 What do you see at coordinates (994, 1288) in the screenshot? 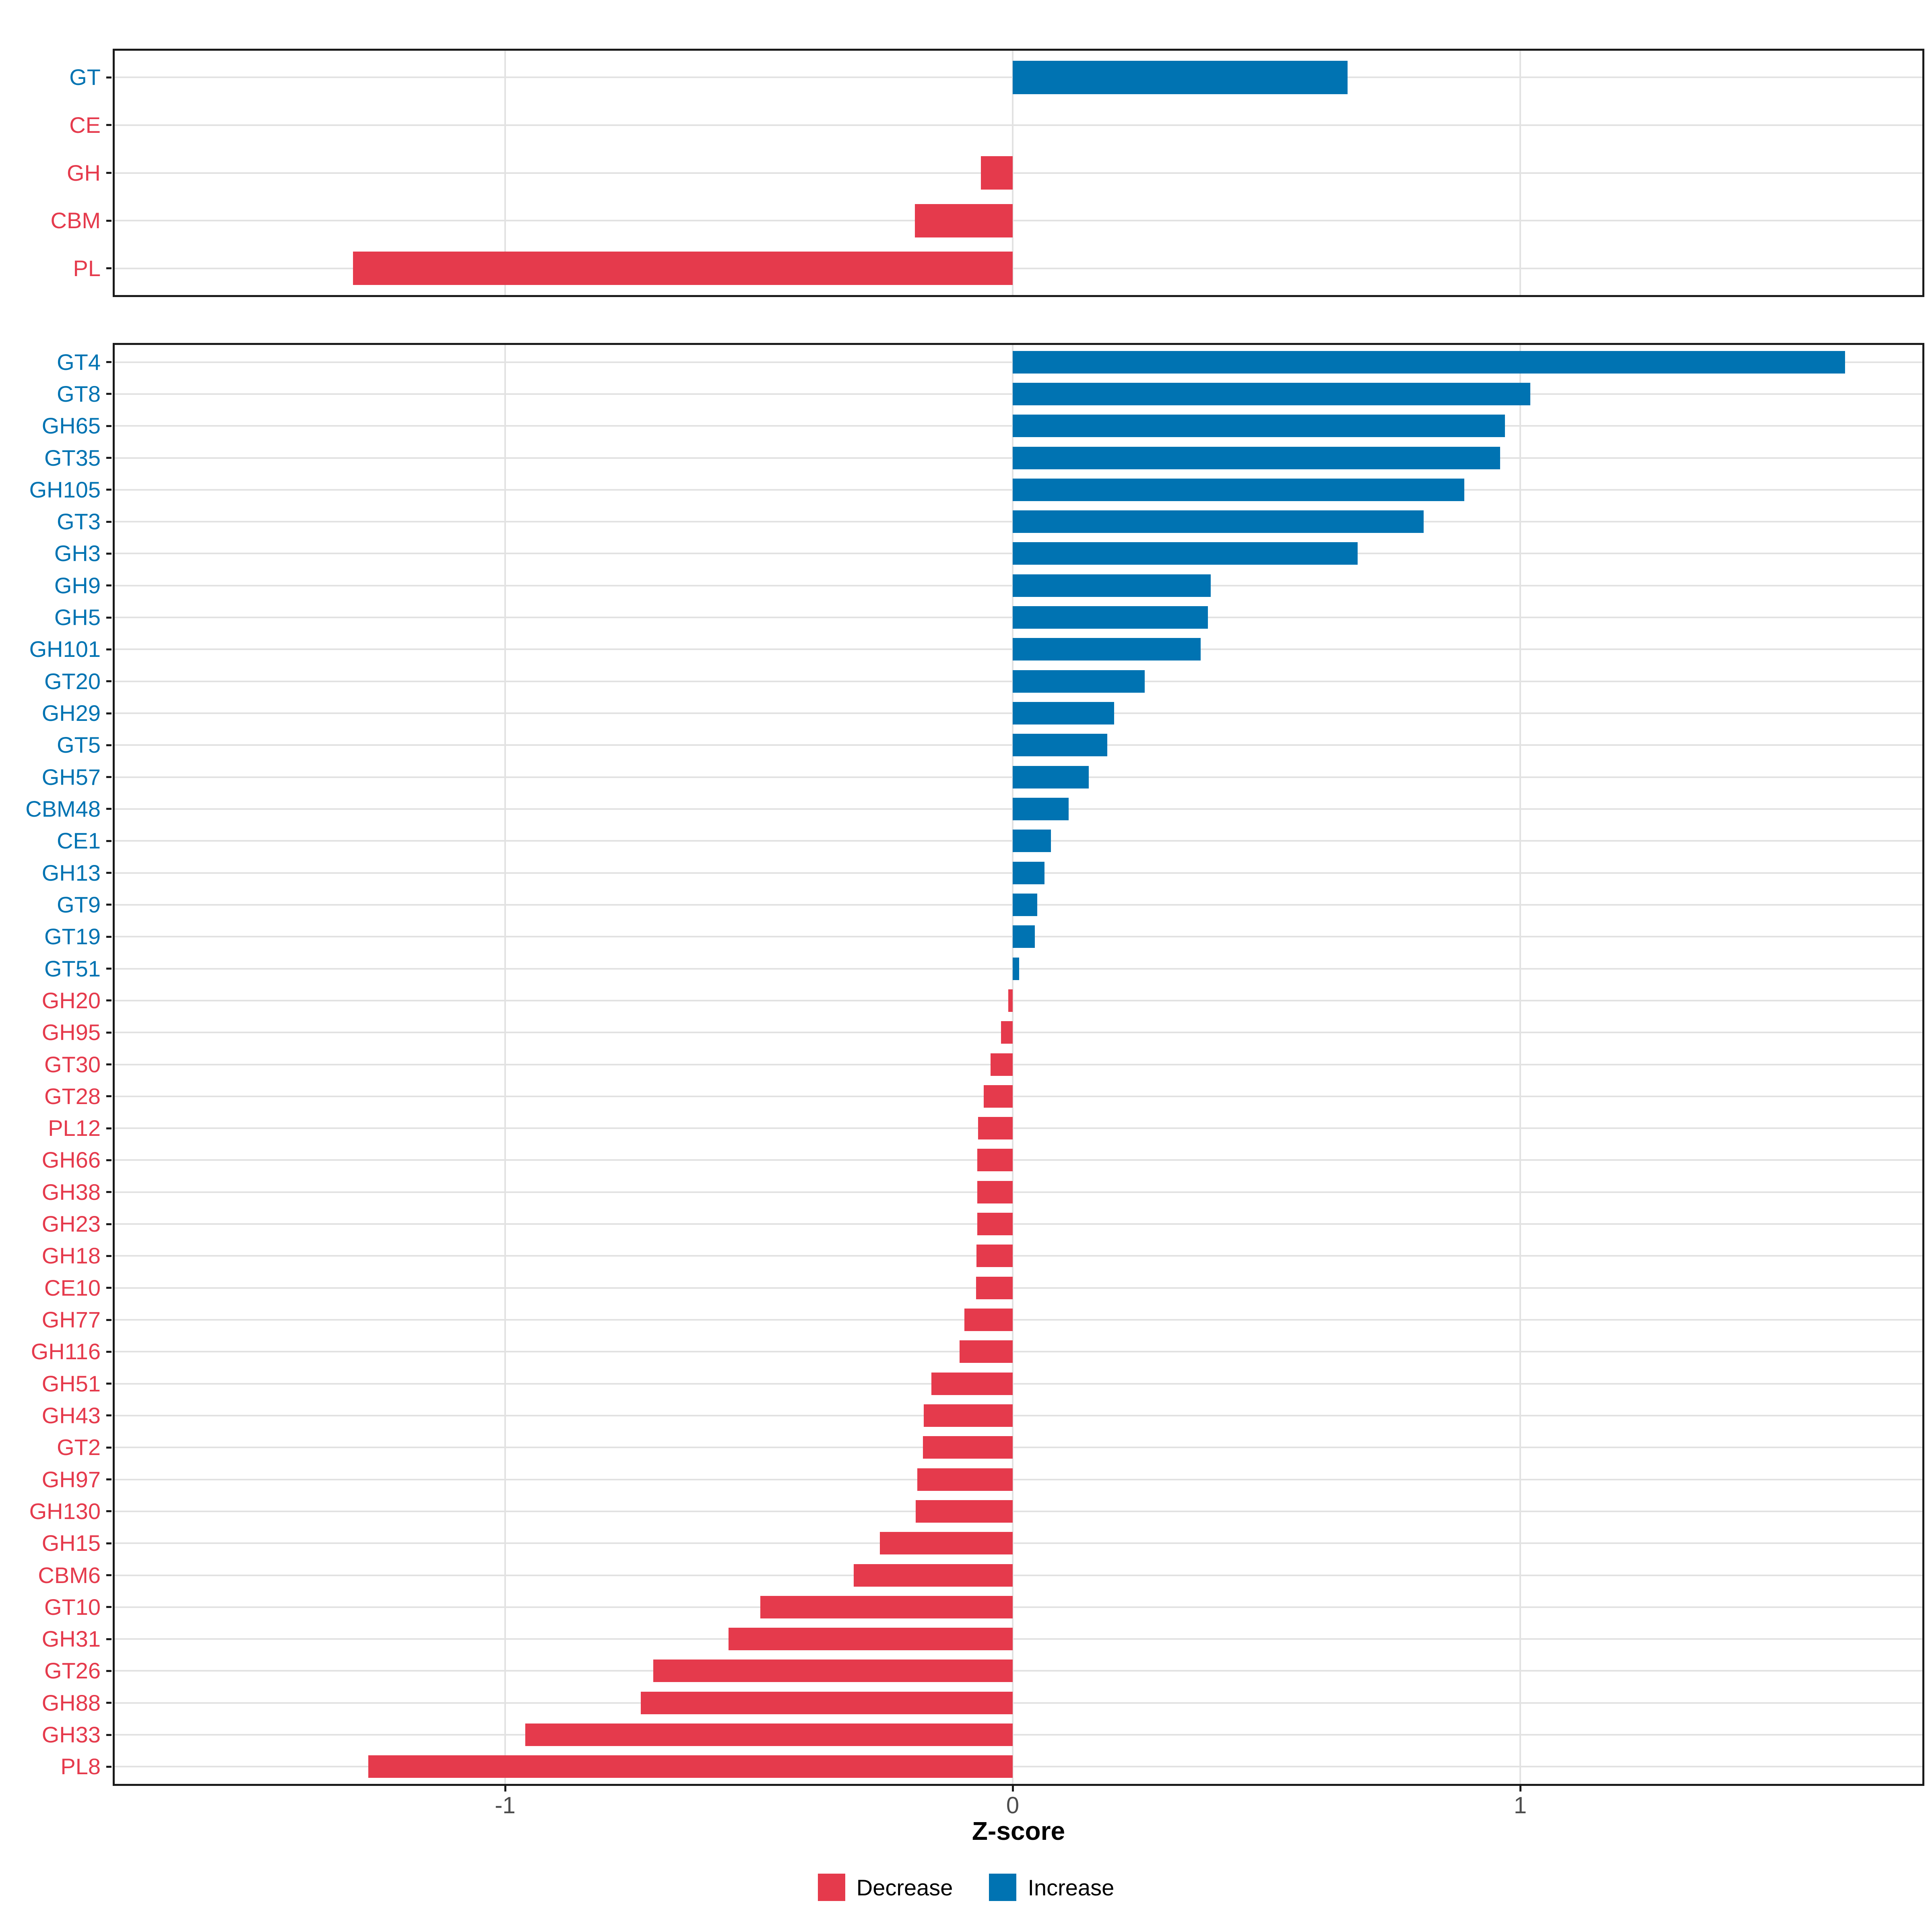
I see `bar-ce10` at bounding box center [994, 1288].